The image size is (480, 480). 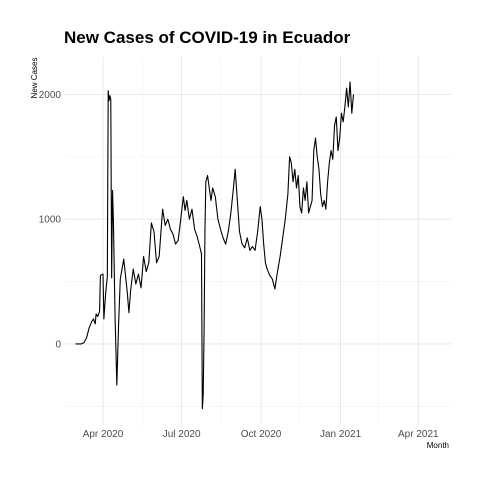 I want to click on x-tick-labels: Apr 2020 Jul 2020 Oct 2020 Jan 2021 Apr 2021, so click(x=261, y=434).